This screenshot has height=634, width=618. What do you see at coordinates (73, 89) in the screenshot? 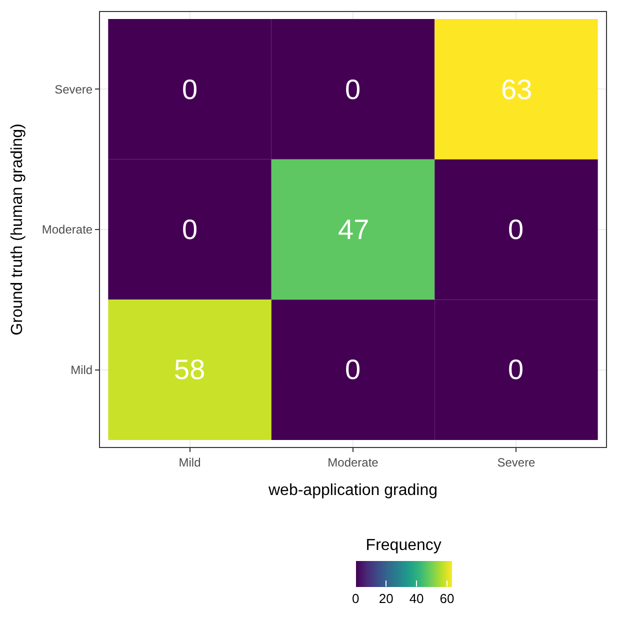
I see `y-tick-label: Severe` at bounding box center [73, 89].